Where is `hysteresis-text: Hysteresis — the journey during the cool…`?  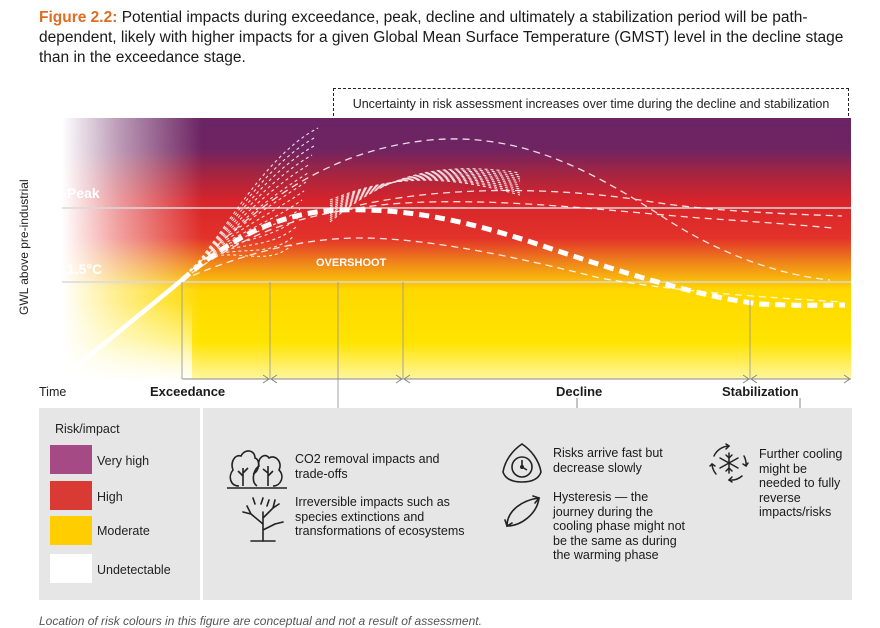 hysteresis-text: Hysteresis — the journey during the cool… is located at coordinates (619, 526).